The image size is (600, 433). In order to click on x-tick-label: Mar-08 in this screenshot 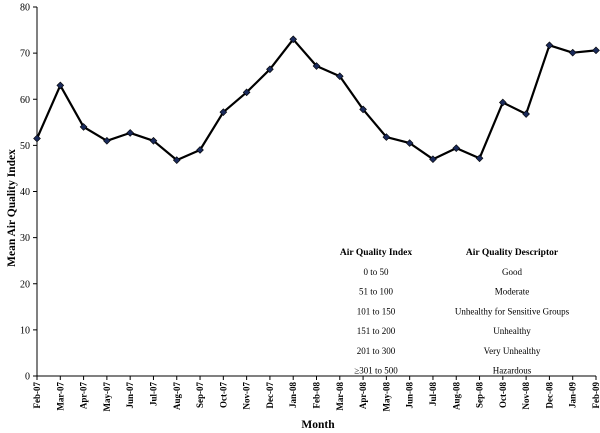, I will do `click(340, 396)`.